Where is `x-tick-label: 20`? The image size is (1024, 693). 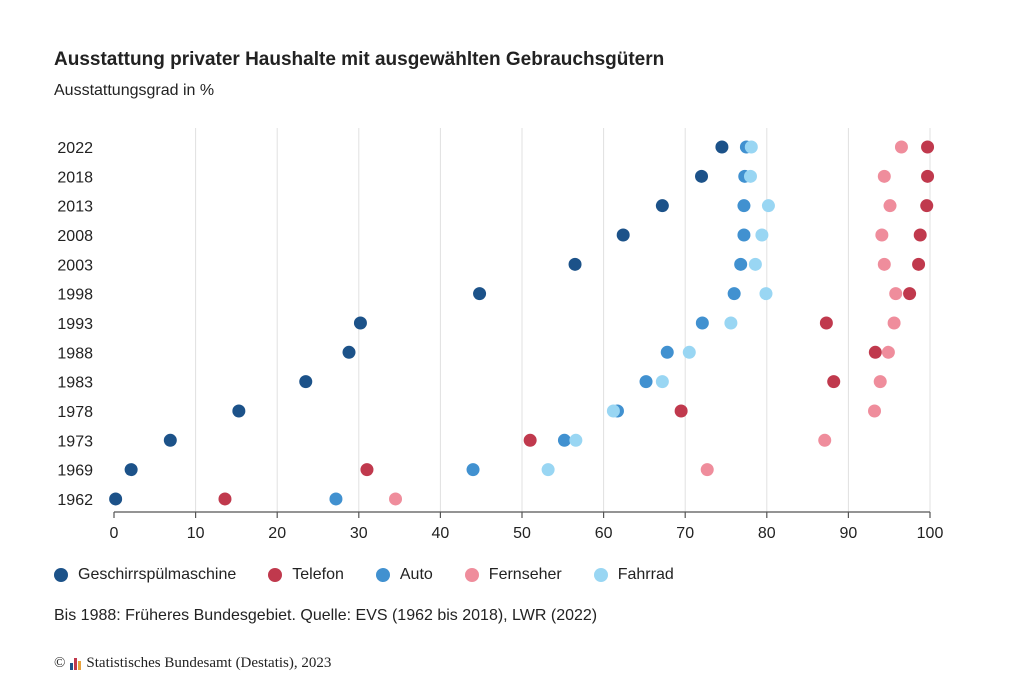
x-tick-label: 20 is located at coordinates (277, 533).